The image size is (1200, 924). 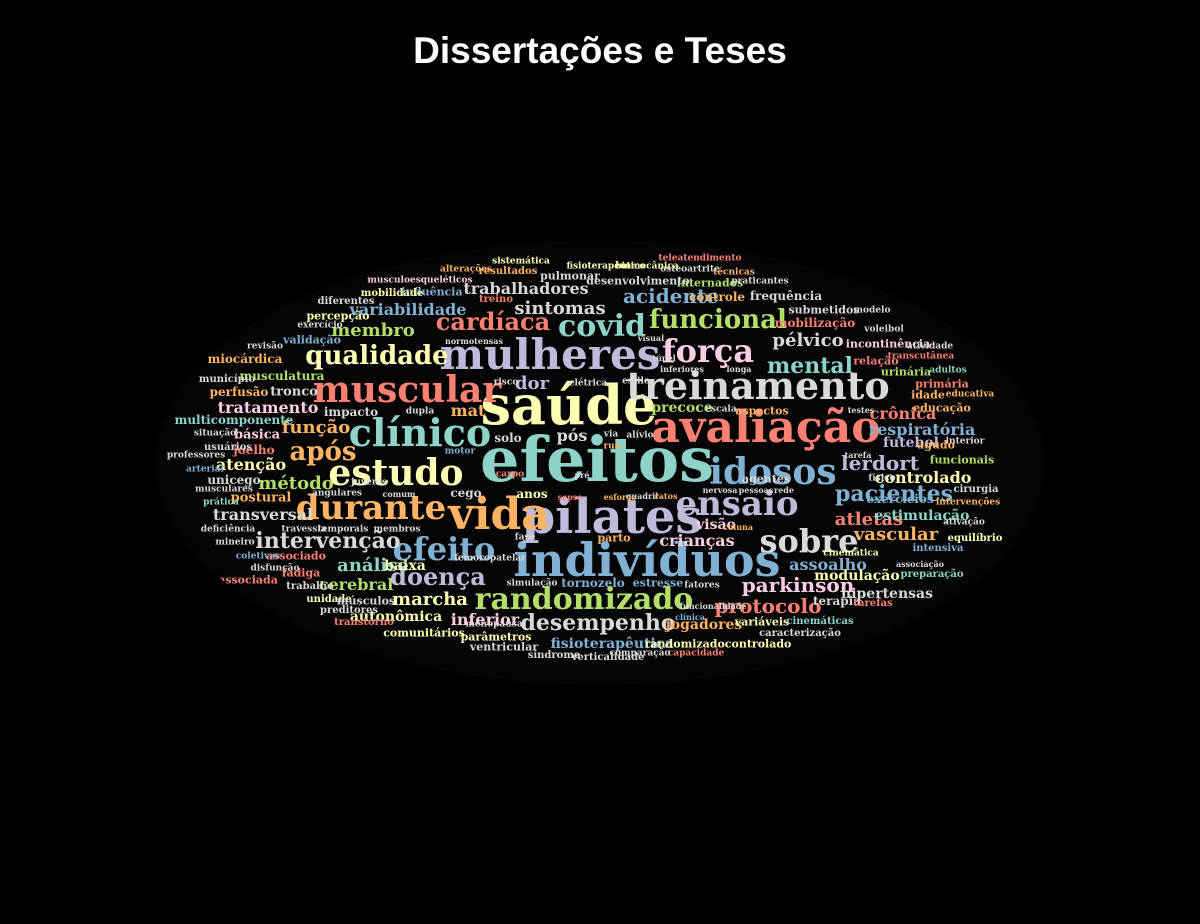 What do you see at coordinates (739, 369) in the screenshot?
I see `word-cloud-word: longa` at bounding box center [739, 369].